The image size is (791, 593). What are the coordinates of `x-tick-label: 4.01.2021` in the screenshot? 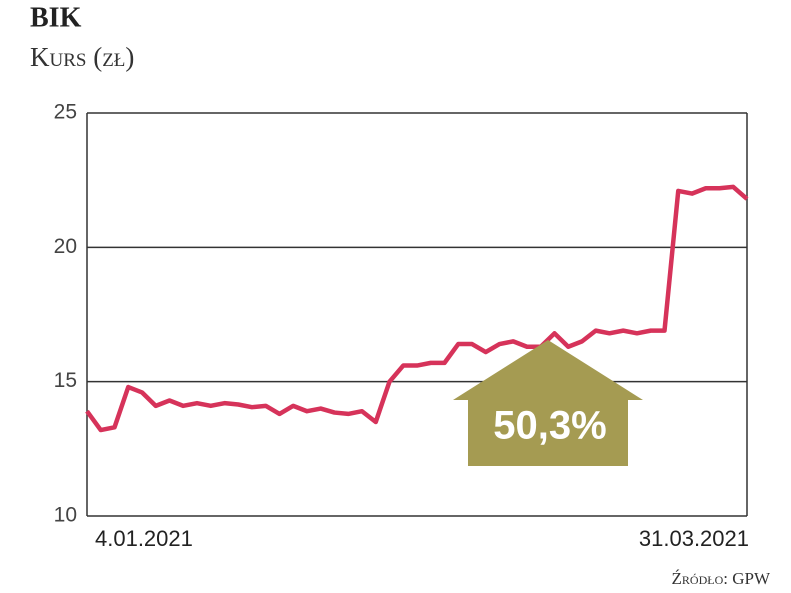 It's located at (144, 538).